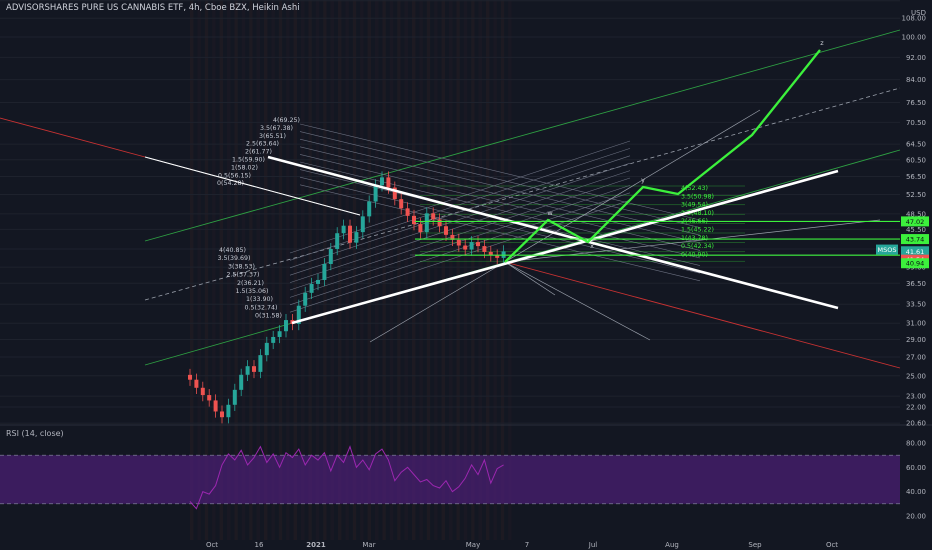 The width and height of the screenshot is (932, 550). What do you see at coordinates (522, 545) in the screenshot?
I see `time-axis: Oct 16 2021 Mar May 7 Jul Aug Sep Oct` at bounding box center [522, 545].